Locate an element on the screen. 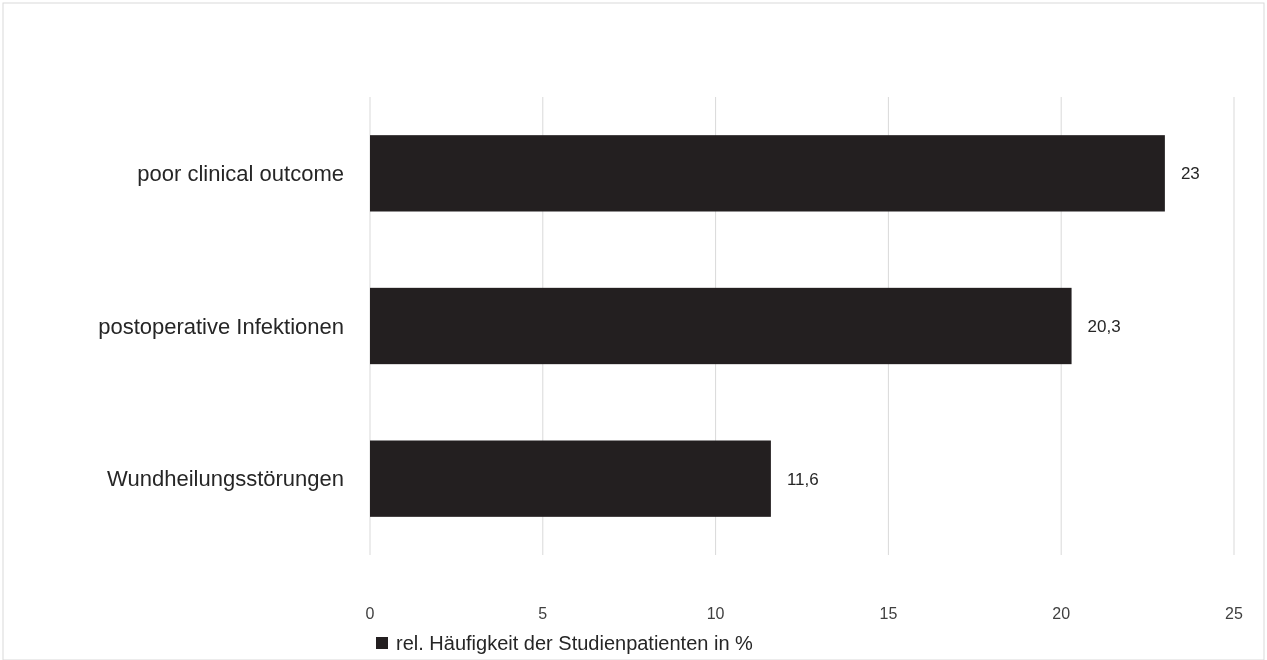 The image size is (1267, 660). legend-label: rel. Häufigkeit der Studienpatienten in % is located at coordinates (575, 643).